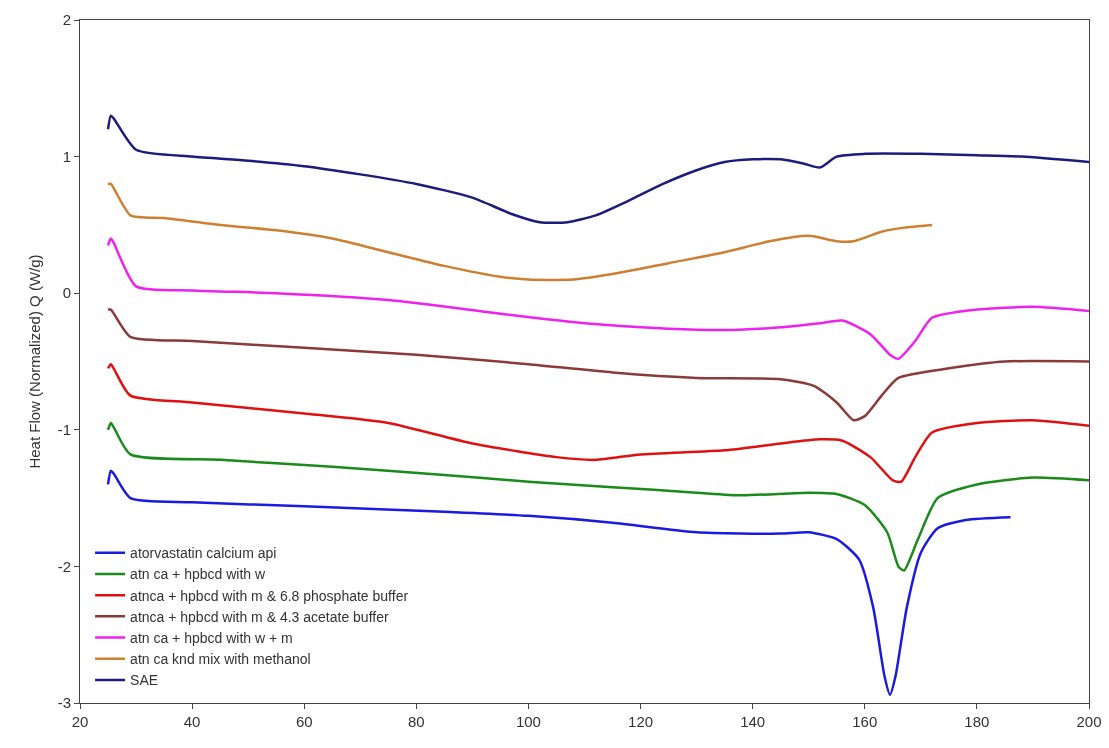  What do you see at coordinates (64, 566) in the screenshot?
I see `y-tick-label: -2` at bounding box center [64, 566].